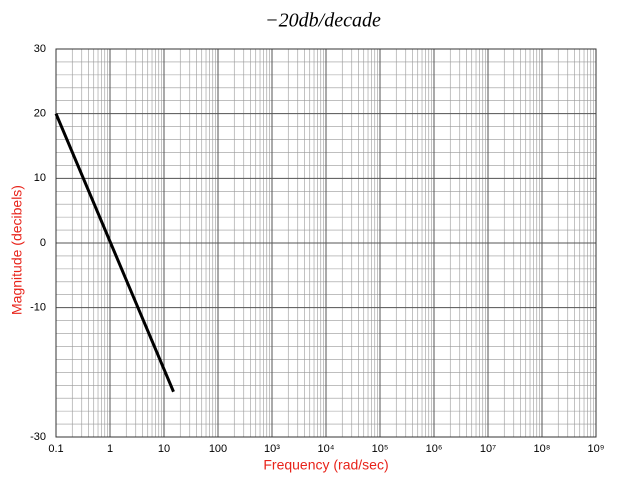 The image size is (638, 478). I want to click on x-tick-label: 10⁴, so click(326, 449).